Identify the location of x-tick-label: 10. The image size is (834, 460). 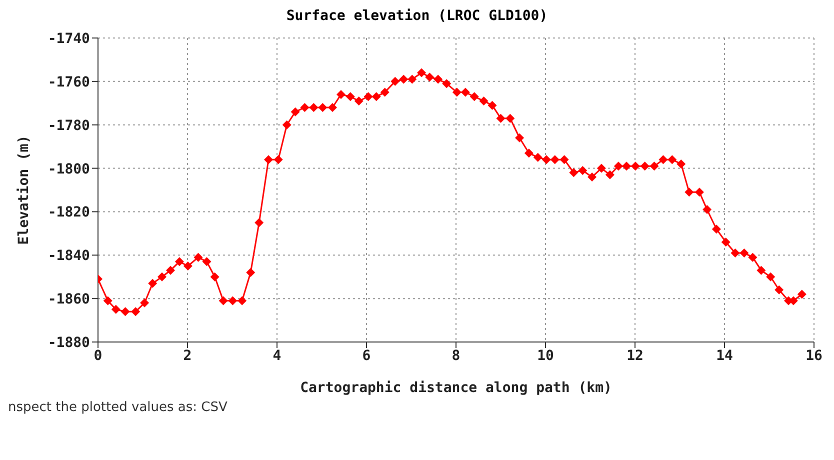
(545, 356).